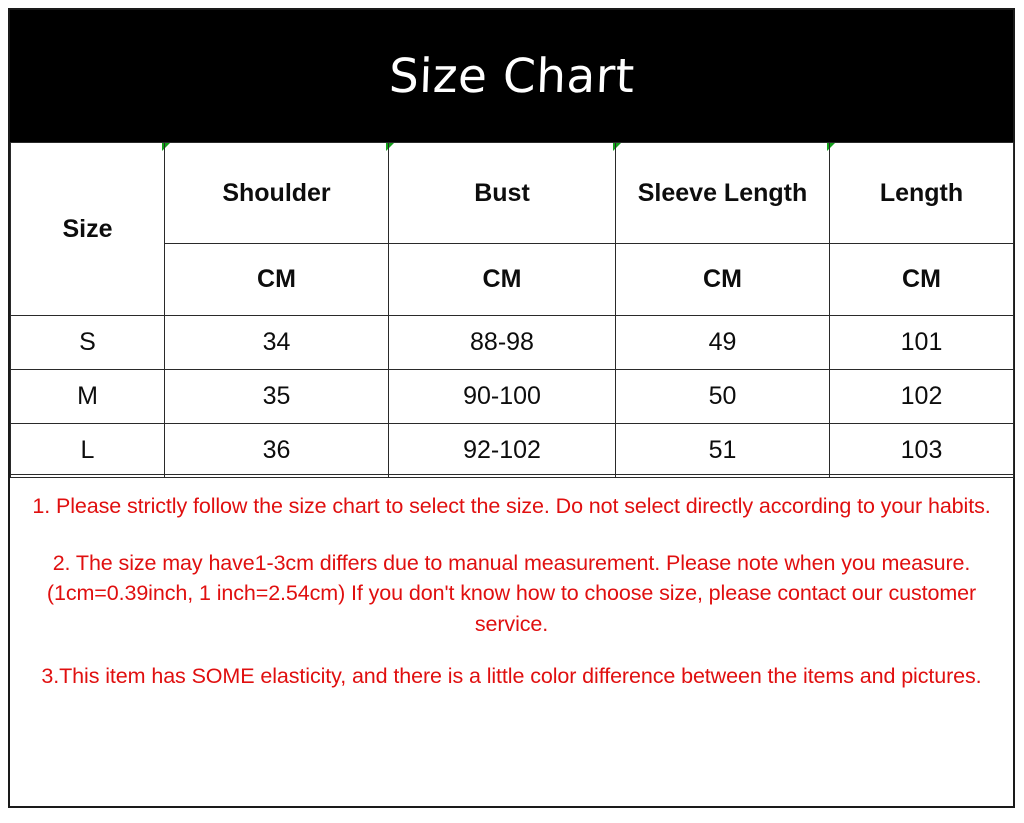 This screenshot has width=1024, height=823. Describe the element at coordinates (502, 279) in the screenshot. I see `unit-bust: CM` at that location.